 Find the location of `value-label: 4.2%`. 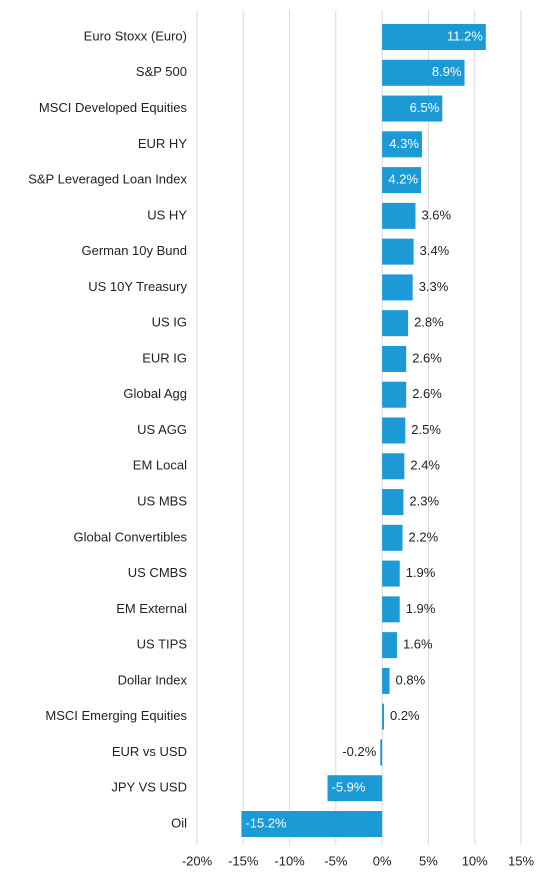

value-label: 4.2% is located at coordinates (403, 179).